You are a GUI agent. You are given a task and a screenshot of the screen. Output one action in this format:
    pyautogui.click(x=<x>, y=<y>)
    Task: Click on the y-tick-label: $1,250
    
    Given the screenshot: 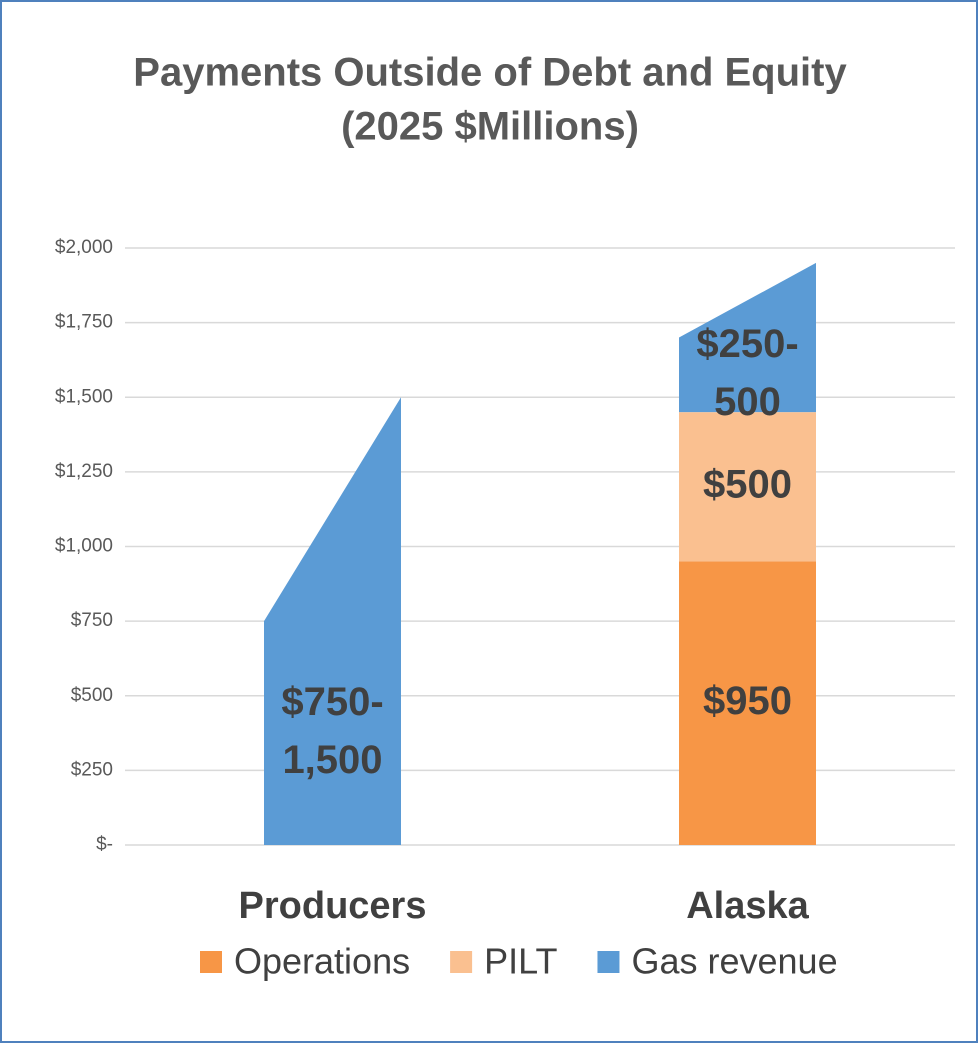 What is the action you would take?
    pyautogui.click(x=84, y=471)
    